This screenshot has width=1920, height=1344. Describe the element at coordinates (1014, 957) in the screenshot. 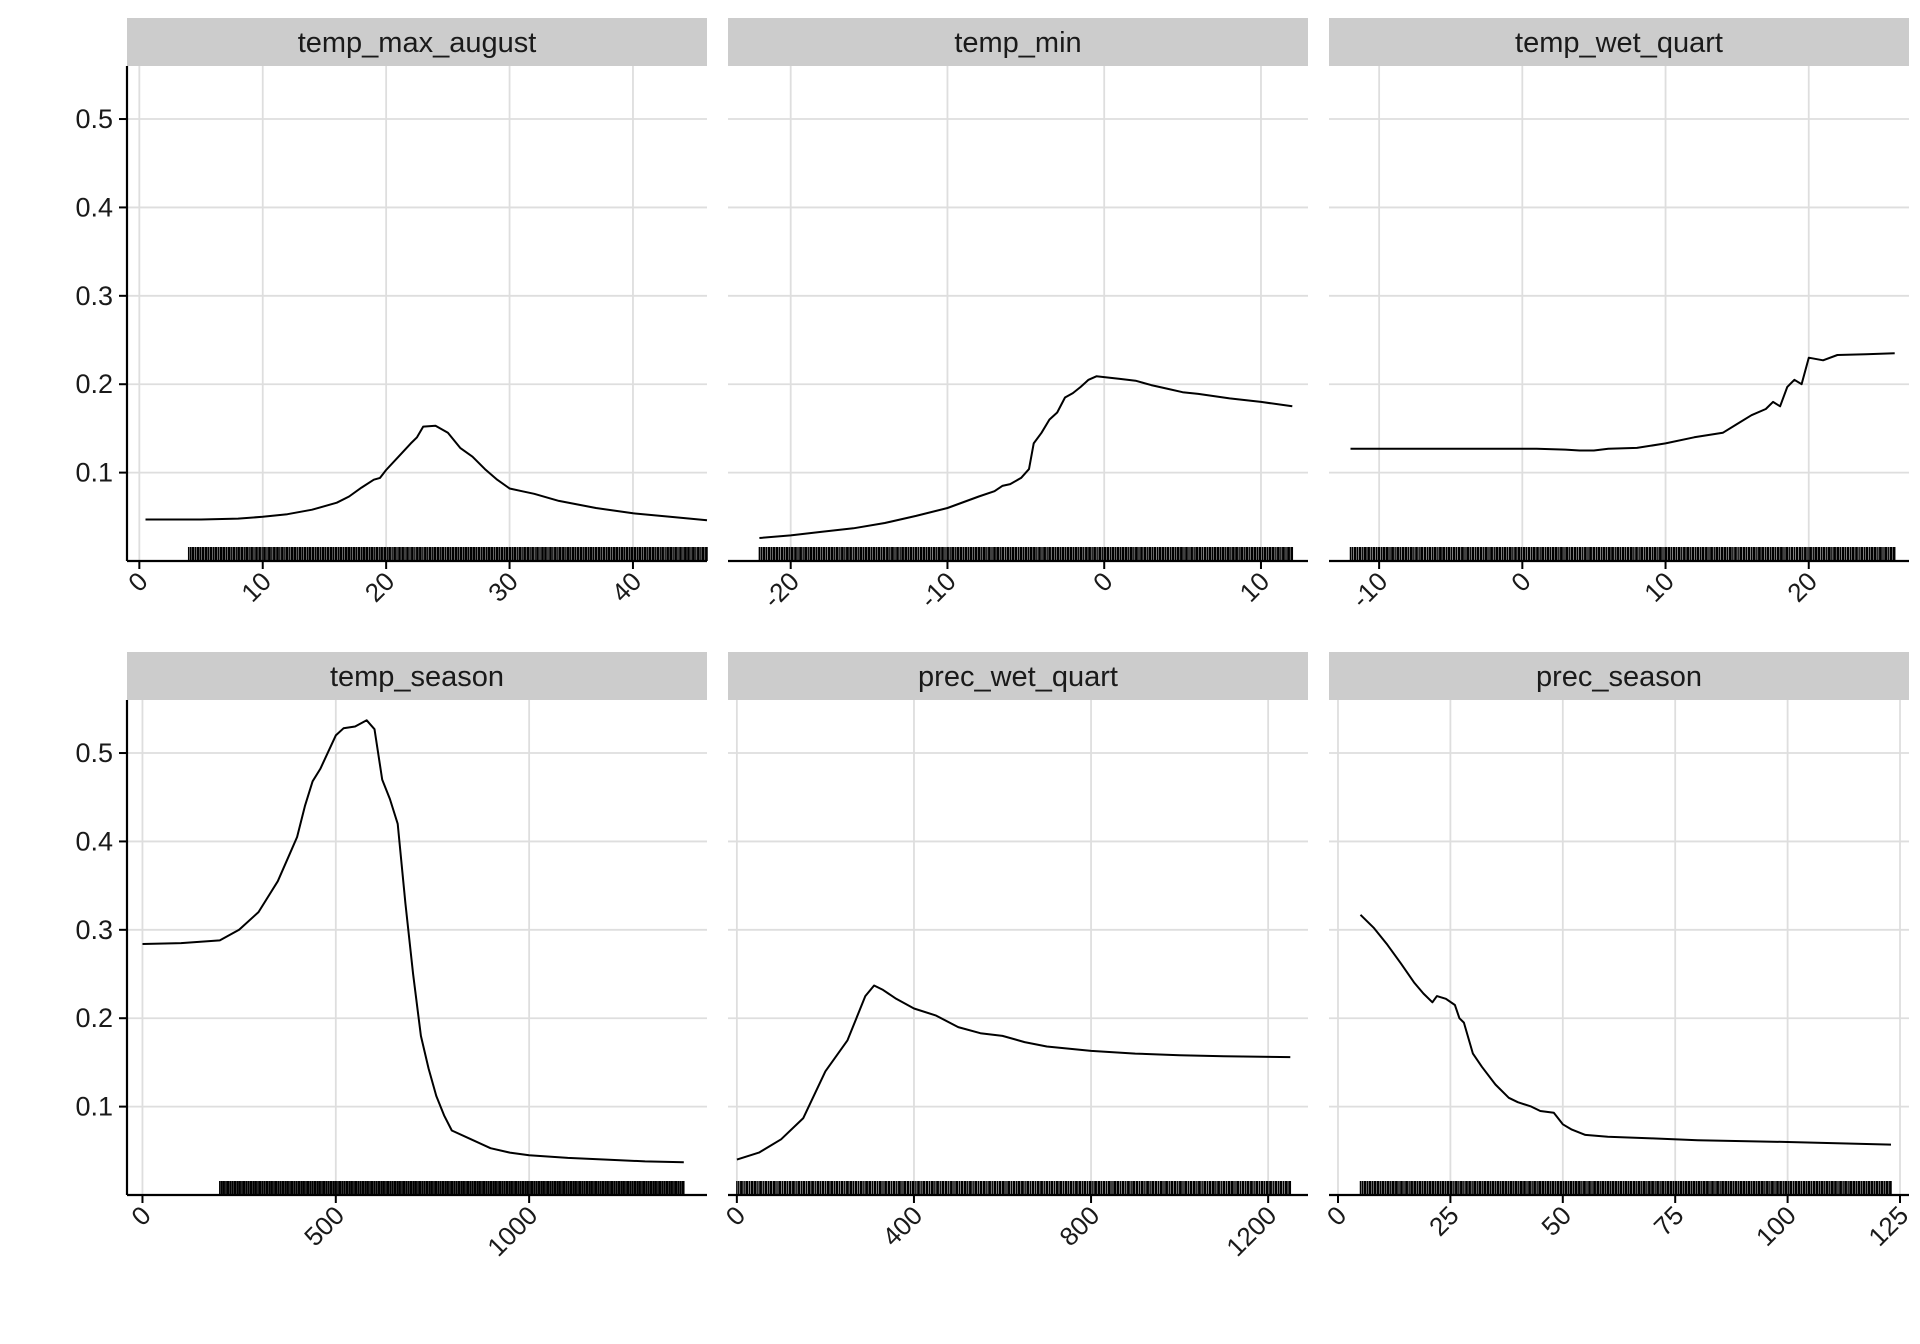

I see `facet-panel: prec_wet_quart 0 400 800 1200` at that location.